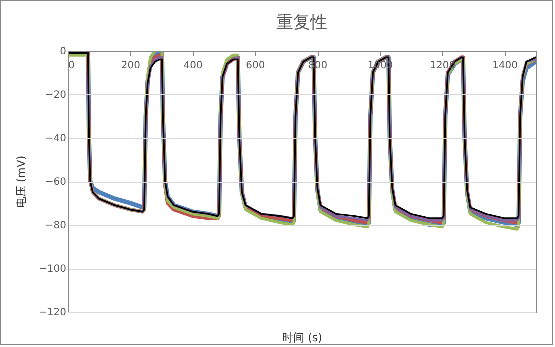 Image resolution: width=555 pixels, height=347 pixels. What do you see at coordinates (302, 338) in the screenshot?
I see `x-axis-title: 时间 (s)` at bounding box center [302, 338].